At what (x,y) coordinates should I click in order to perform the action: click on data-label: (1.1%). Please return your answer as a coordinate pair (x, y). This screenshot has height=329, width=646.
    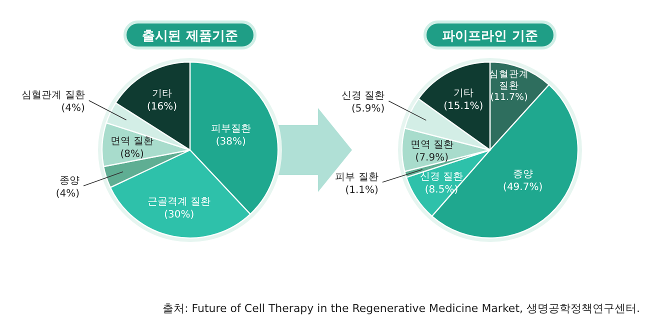
    Looking at the image, I should click on (361, 190).